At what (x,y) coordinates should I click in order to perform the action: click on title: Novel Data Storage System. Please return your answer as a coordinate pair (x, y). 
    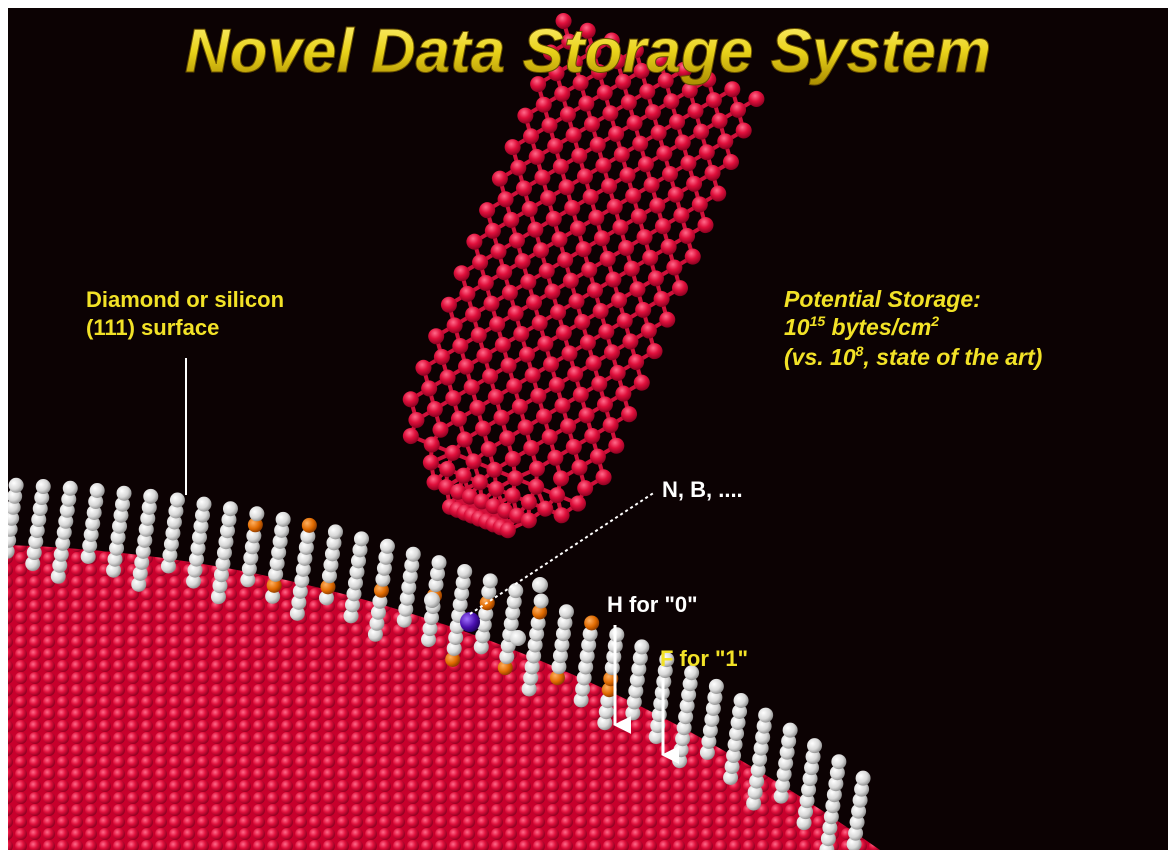
    Looking at the image, I should click on (588, 51).